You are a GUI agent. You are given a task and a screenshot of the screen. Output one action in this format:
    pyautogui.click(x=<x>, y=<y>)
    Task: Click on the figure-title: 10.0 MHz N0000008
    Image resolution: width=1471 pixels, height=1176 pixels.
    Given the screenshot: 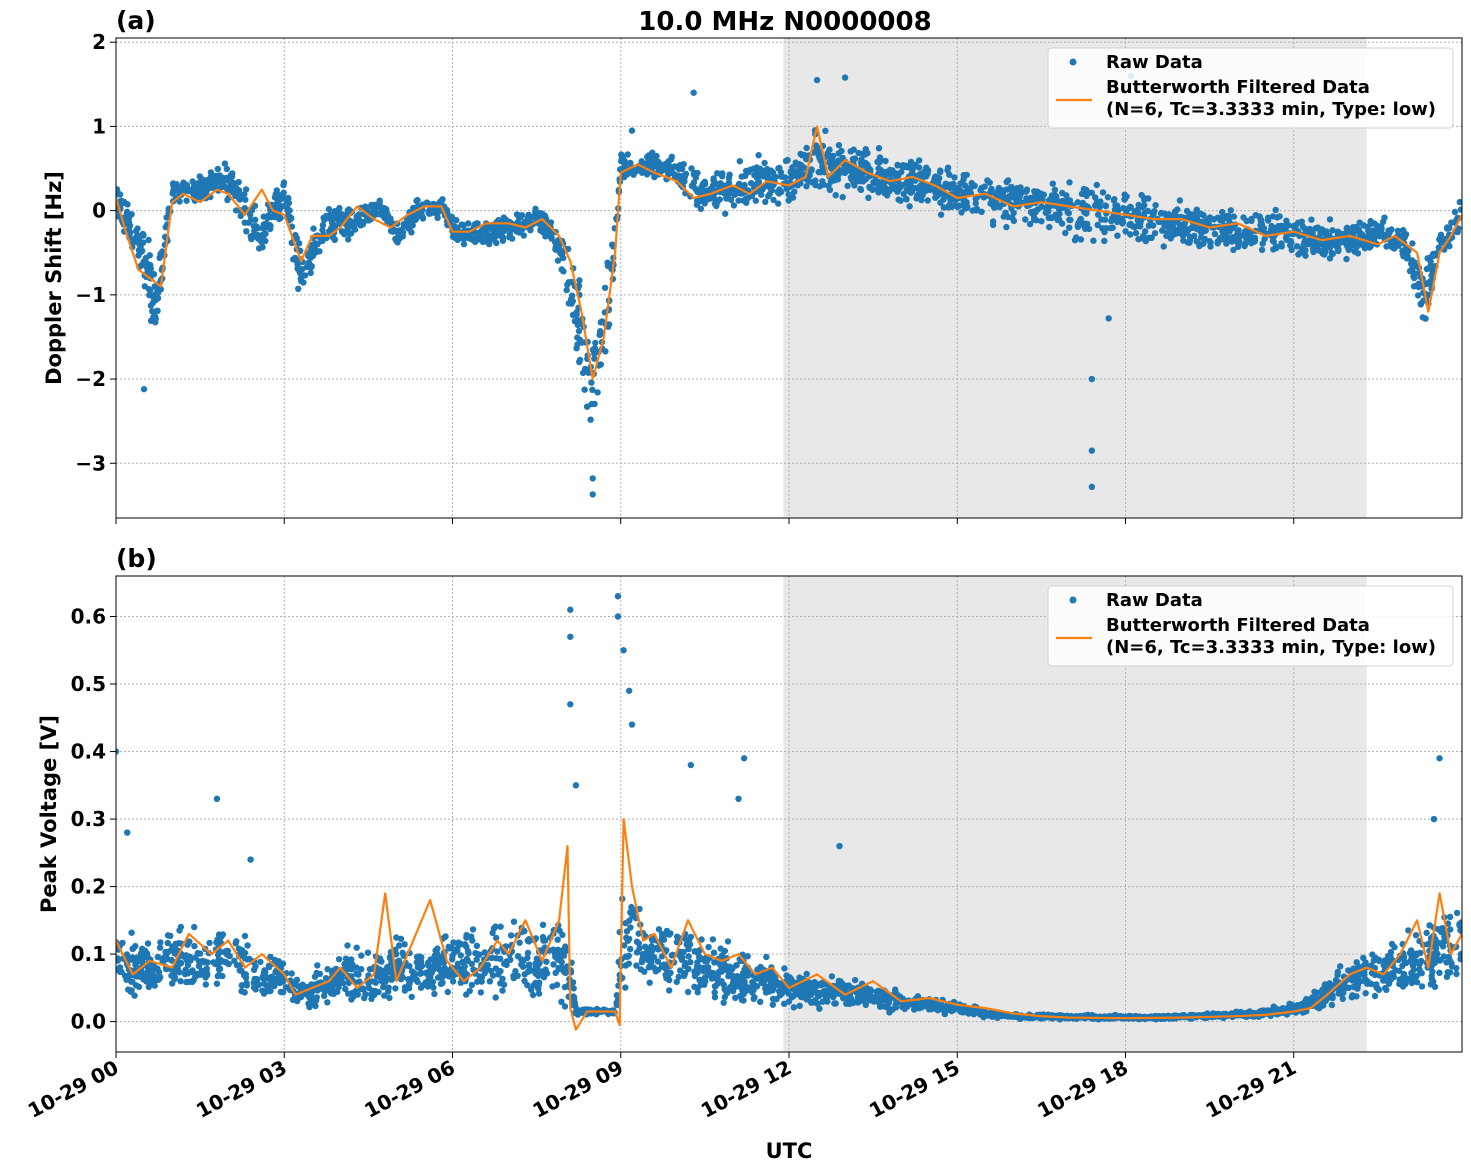 What is the action you would take?
    pyautogui.click(x=784, y=22)
    